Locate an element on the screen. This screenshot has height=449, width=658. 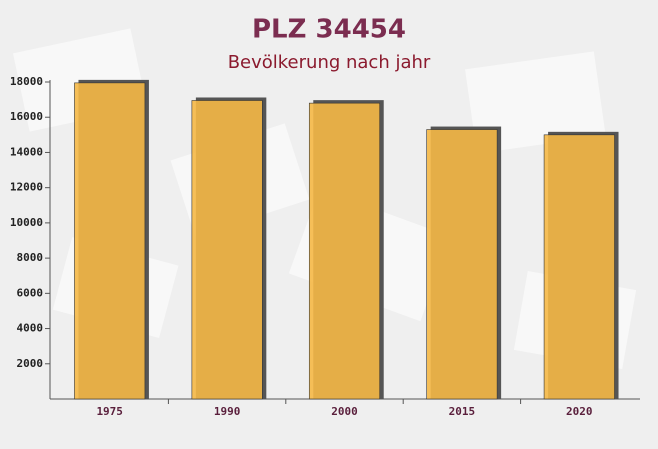
x-tick-label: 1990 is located at coordinates (227, 411).